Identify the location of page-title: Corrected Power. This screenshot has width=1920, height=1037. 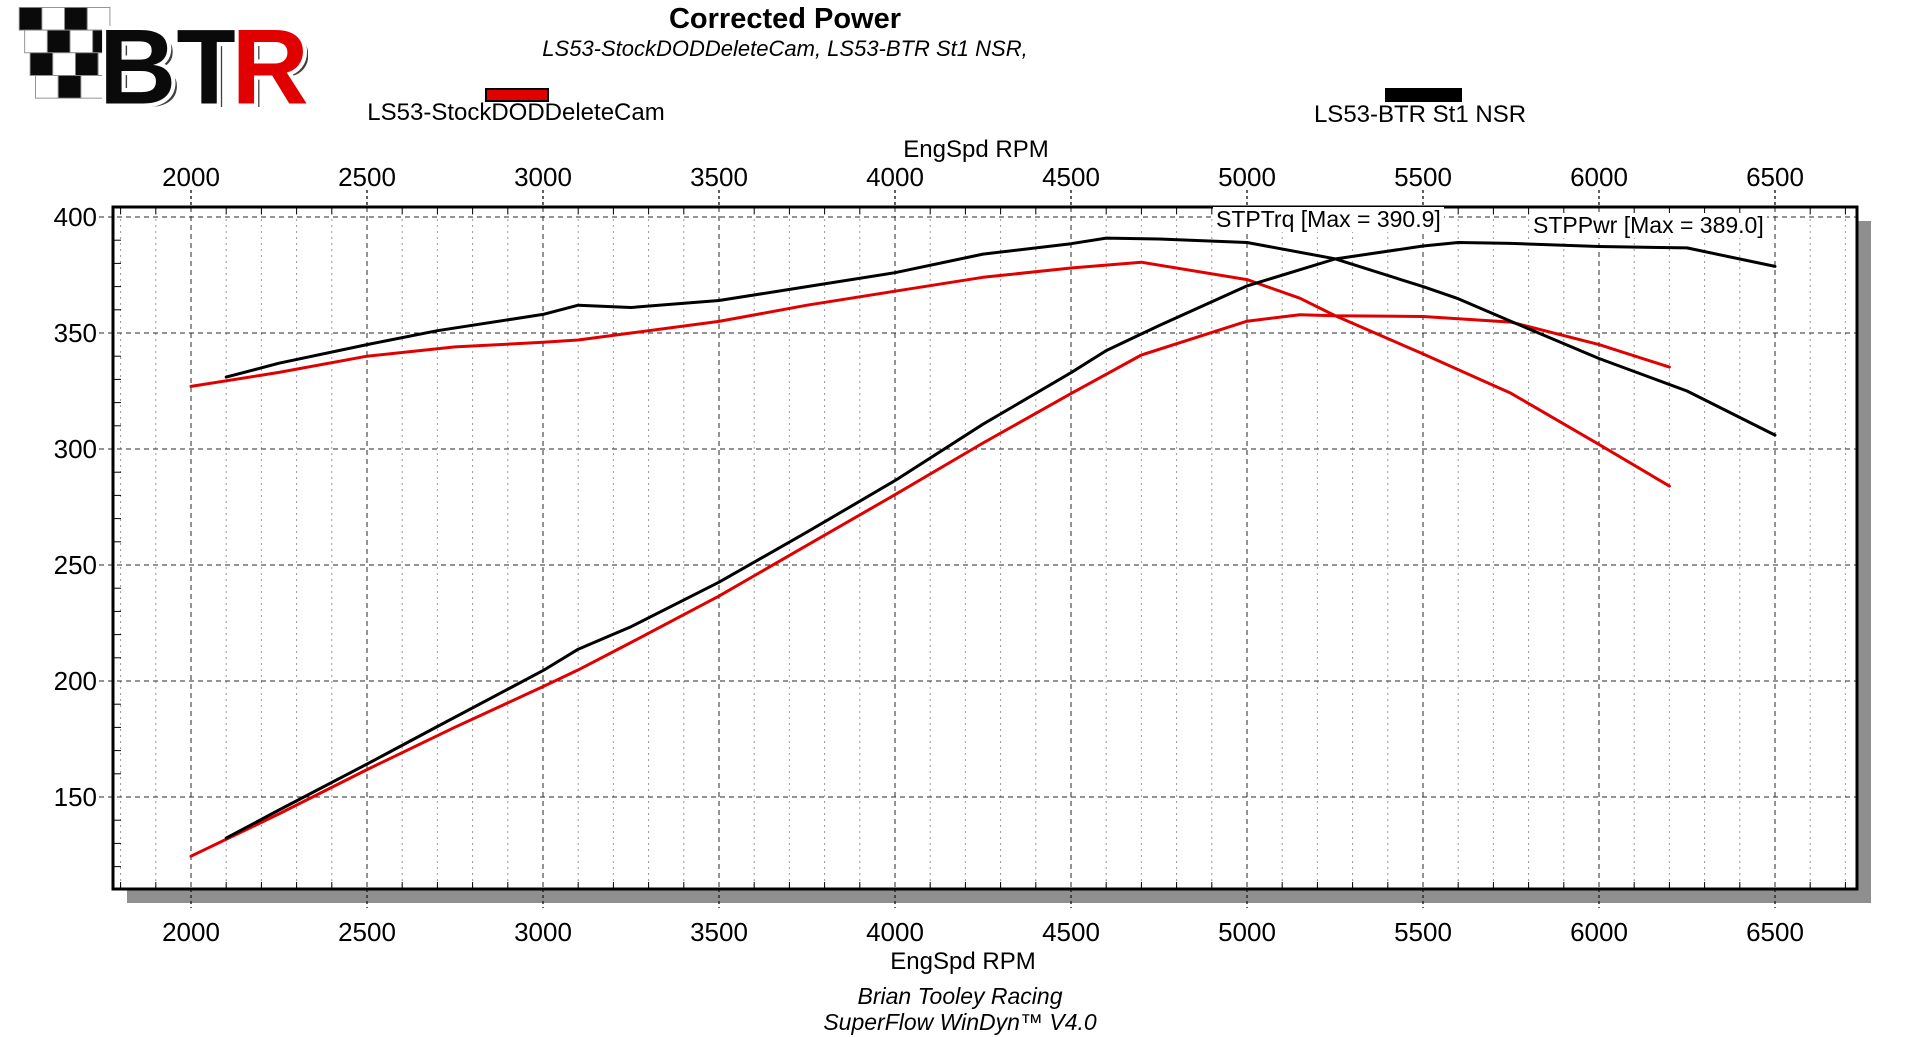
(785, 19).